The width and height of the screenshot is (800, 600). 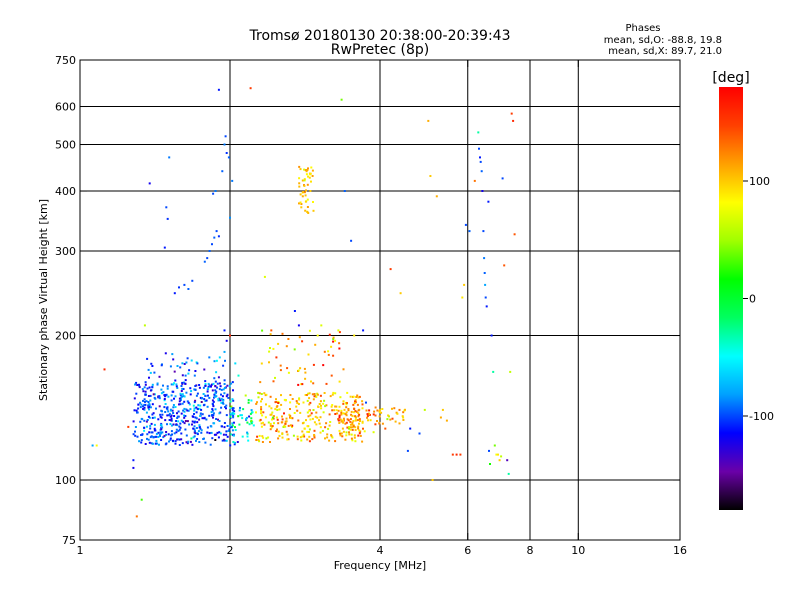 What do you see at coordinates (578, 550) in the screenshot?
I see `x-tick-label: 10` at bounding box center [578, 550].